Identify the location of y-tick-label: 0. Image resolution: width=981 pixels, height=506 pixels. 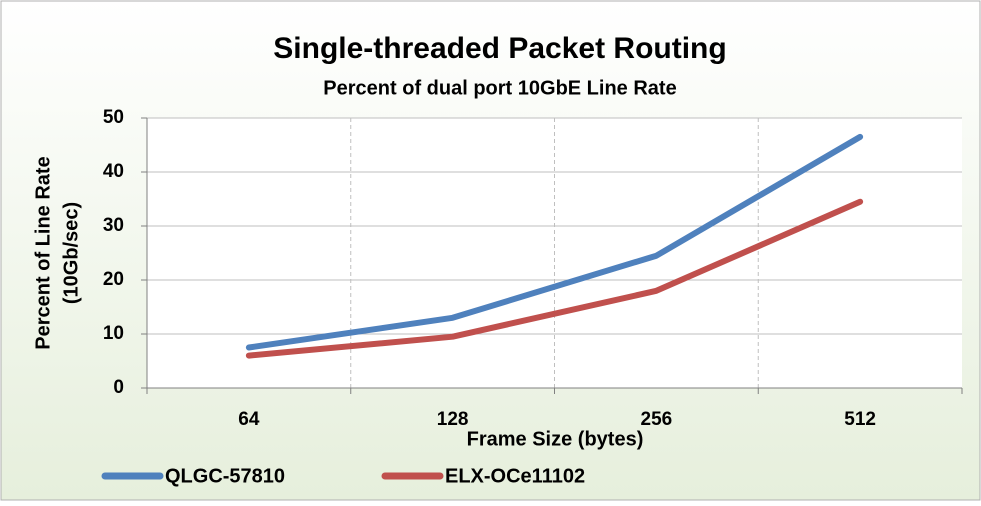
(118, 387).